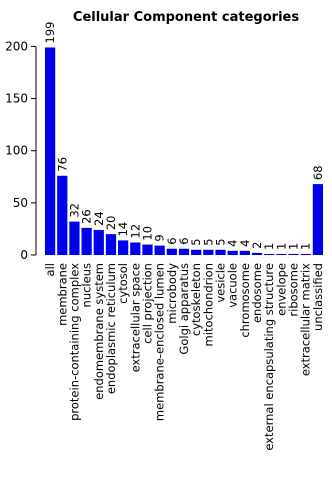  What do you see at coordinates (50, 269) in the screenshot?
I see `category-label: all` at bounding box center [50, 269].